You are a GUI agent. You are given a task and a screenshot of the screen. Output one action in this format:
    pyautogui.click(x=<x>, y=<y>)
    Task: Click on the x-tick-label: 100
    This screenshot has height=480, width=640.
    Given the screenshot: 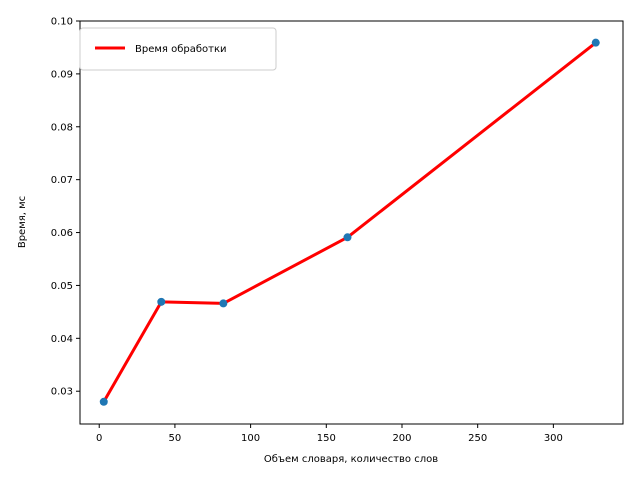 What is the action you would take?
    pyautogui.click(x=250, y=438)
    